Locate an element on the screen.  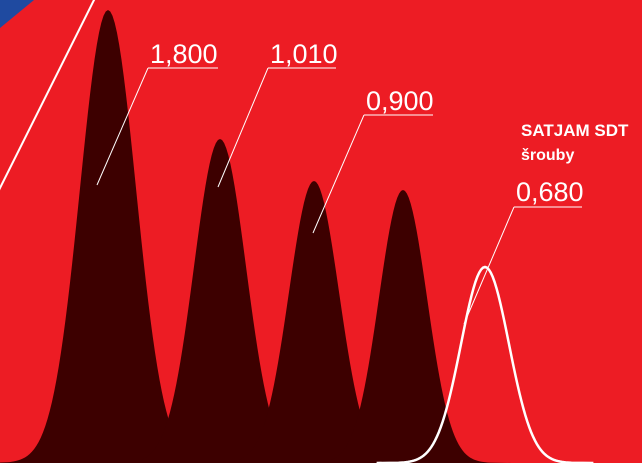
value-label-5: 0,680 is located at coordinates (550, 192).